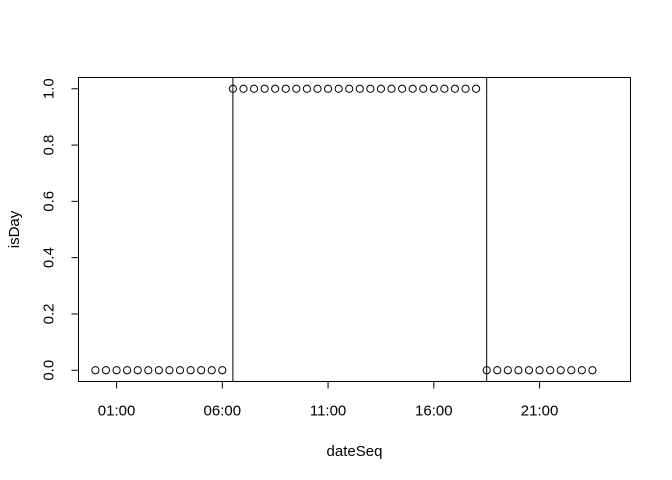 This screenshot has height=480, width=672. I want to click on x-tick-label: 06:00, so click(223, 411).